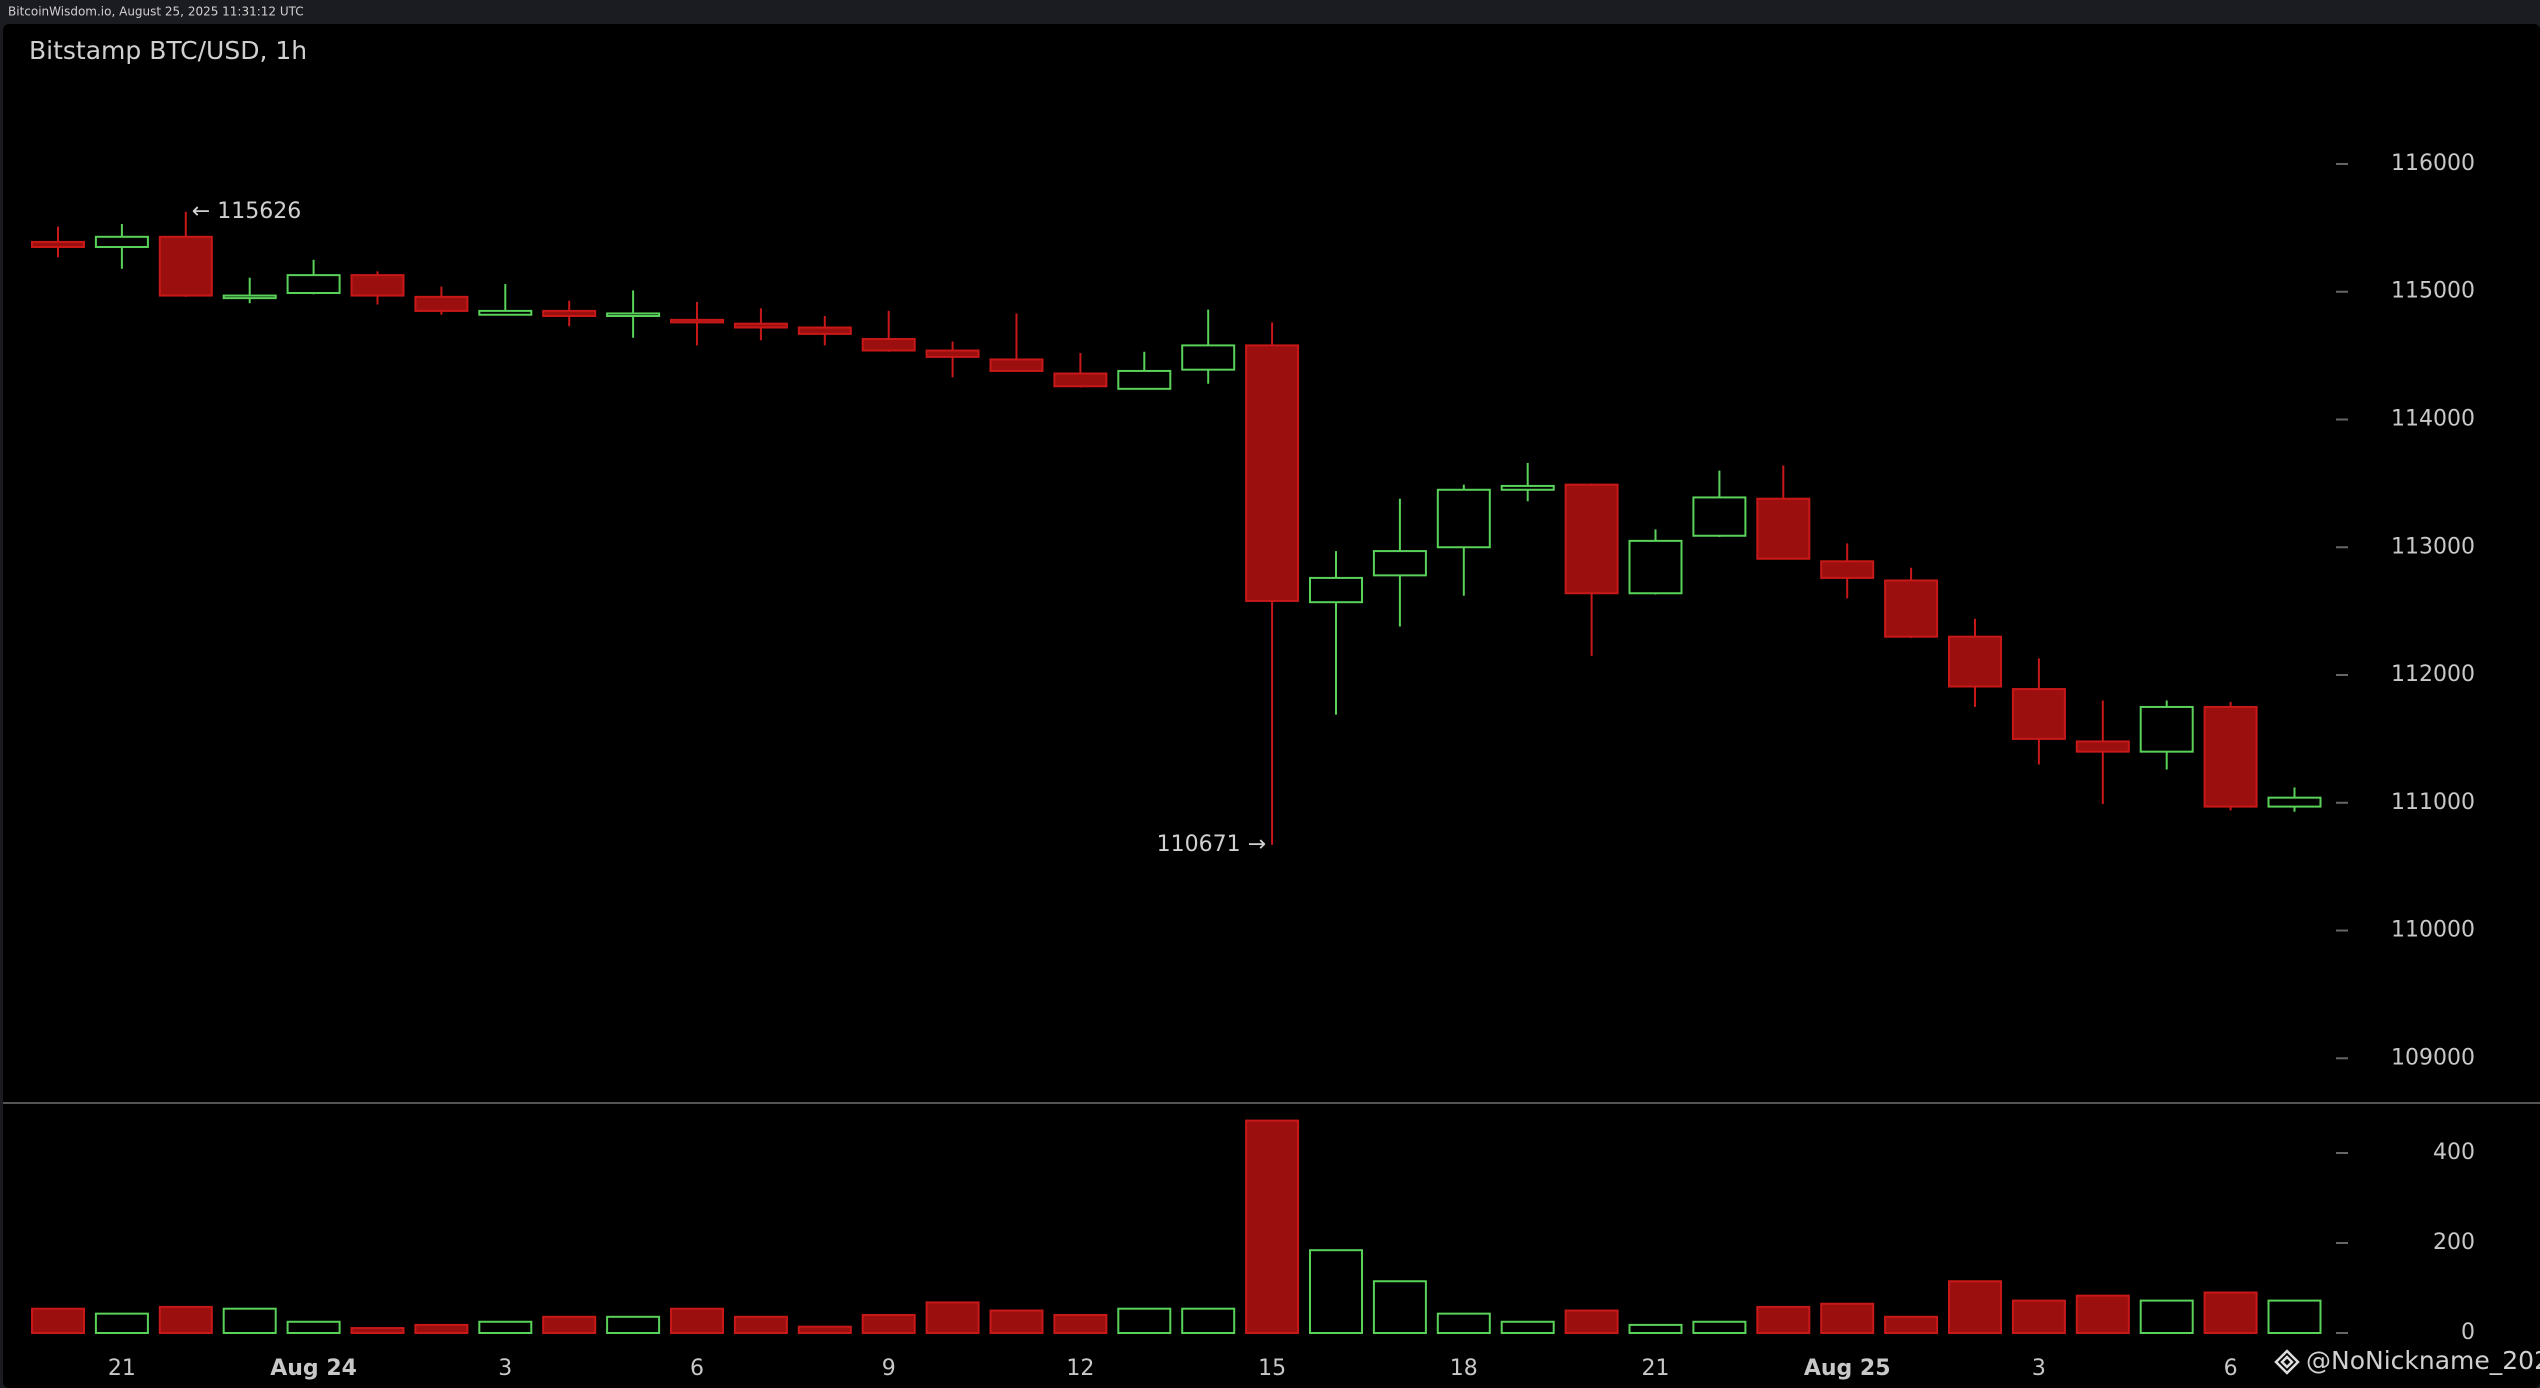 Image resolution: width=2540 pixels, height=1388 pixels. I want to click on y-tick-label: 114000, so click(2433, 418).